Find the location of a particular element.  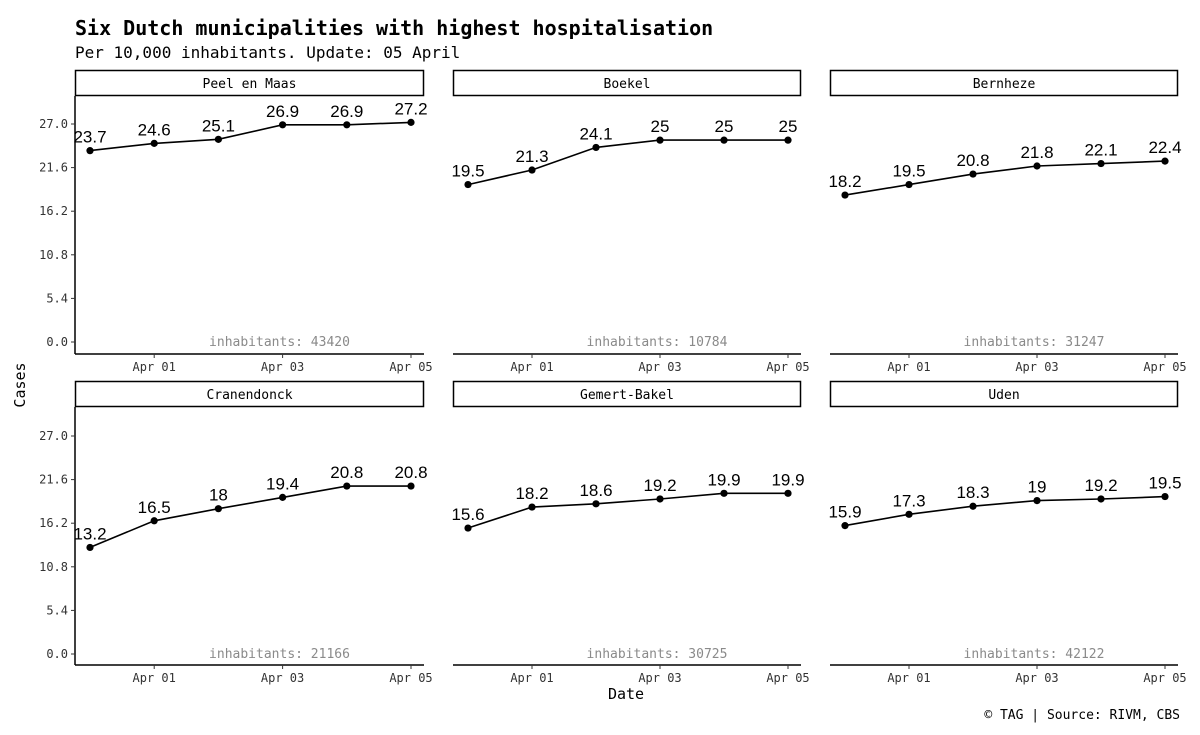

data-label: 17.3 is located at coordinates (908, 500).